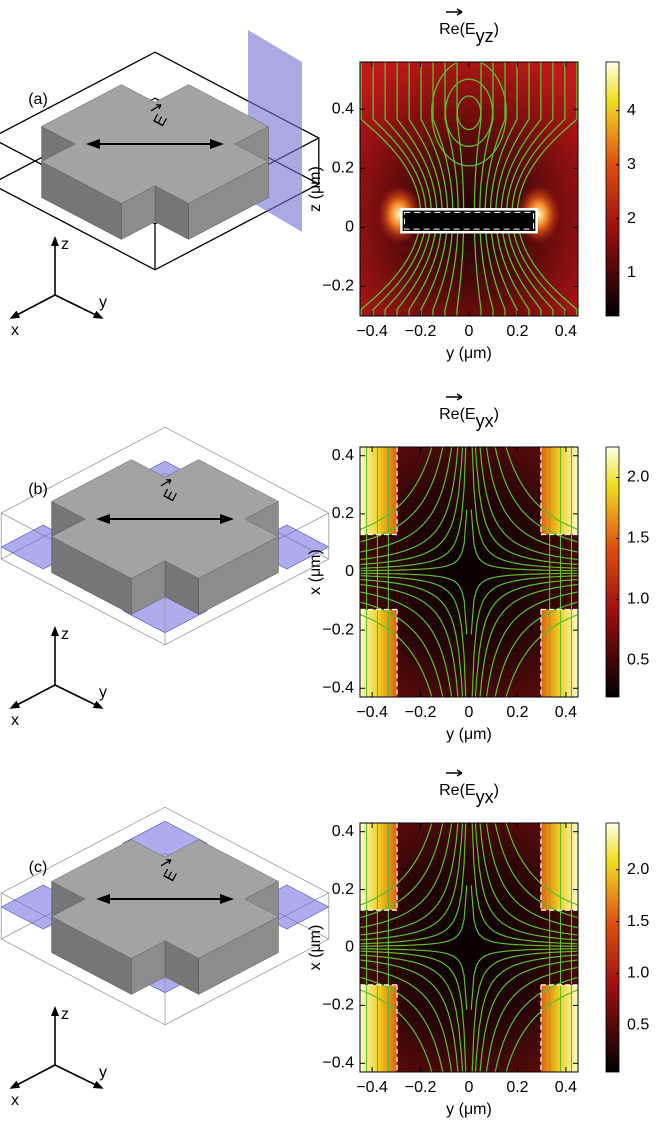 The width and height of the screenshot is (666, 1130). Describe the element at coordinates (631, 110) in the screenshot. I see `colorbar-tick-label: 4` at that location.